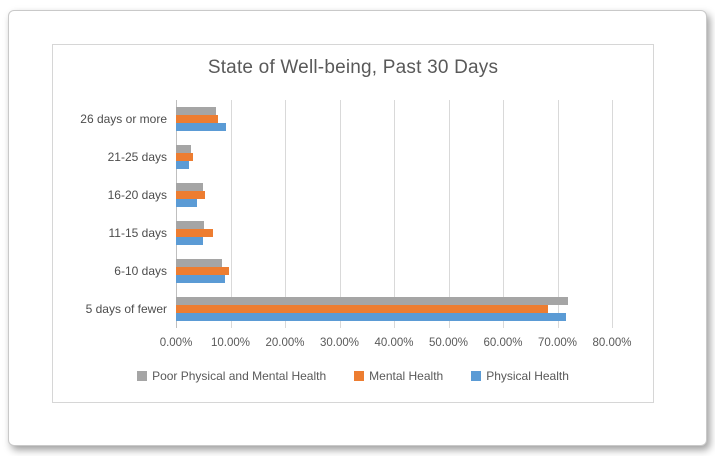  What do you see at coordinates (176, 343) in the screenshot?
I see `x-tick-label: 0.00%` at bounding box center [176, 343].